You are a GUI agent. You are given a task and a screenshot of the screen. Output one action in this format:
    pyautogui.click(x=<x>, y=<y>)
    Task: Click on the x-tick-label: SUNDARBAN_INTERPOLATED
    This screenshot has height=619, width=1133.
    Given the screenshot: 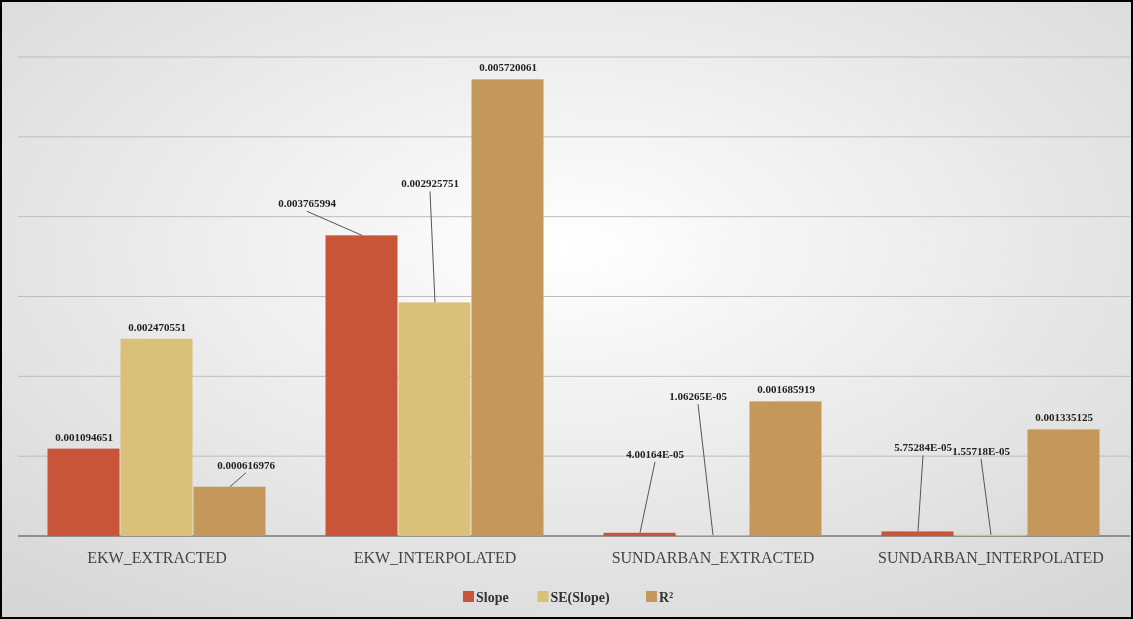 What is the action you would take?
    pyautogui.click(x=991, y=557)
    